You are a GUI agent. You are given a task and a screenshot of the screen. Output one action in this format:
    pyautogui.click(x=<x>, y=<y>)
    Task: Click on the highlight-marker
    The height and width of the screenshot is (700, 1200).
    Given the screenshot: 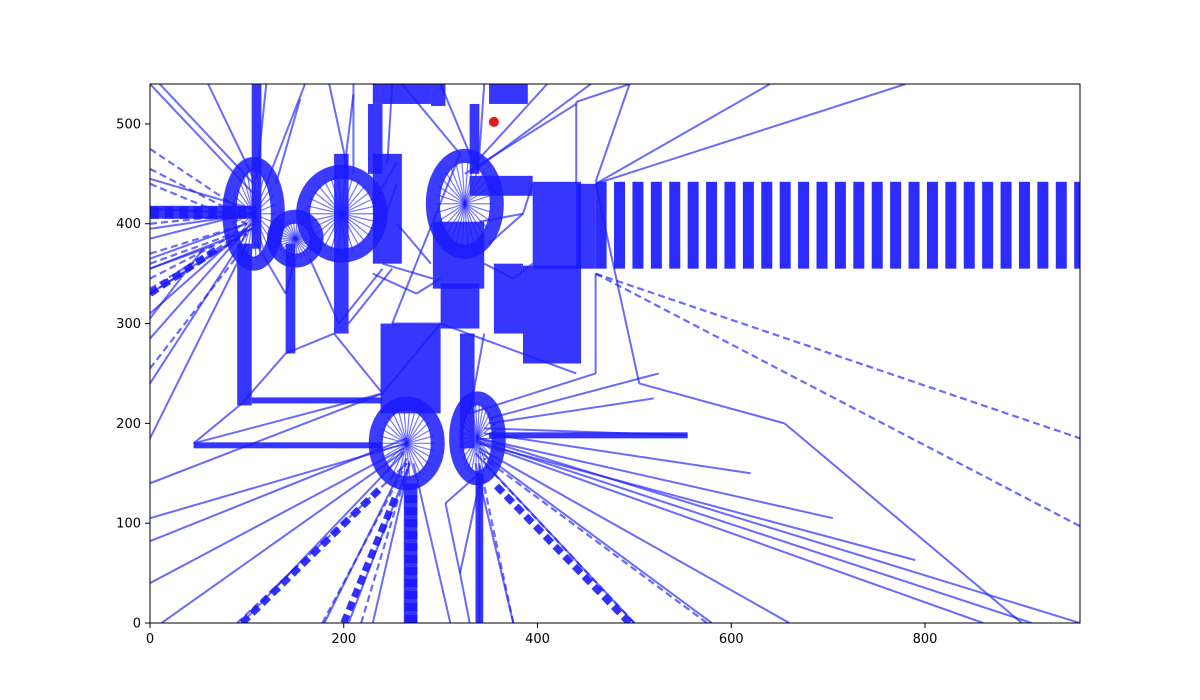 What is the action you would take?
    pyautogui.click(x=493, y=121)
    